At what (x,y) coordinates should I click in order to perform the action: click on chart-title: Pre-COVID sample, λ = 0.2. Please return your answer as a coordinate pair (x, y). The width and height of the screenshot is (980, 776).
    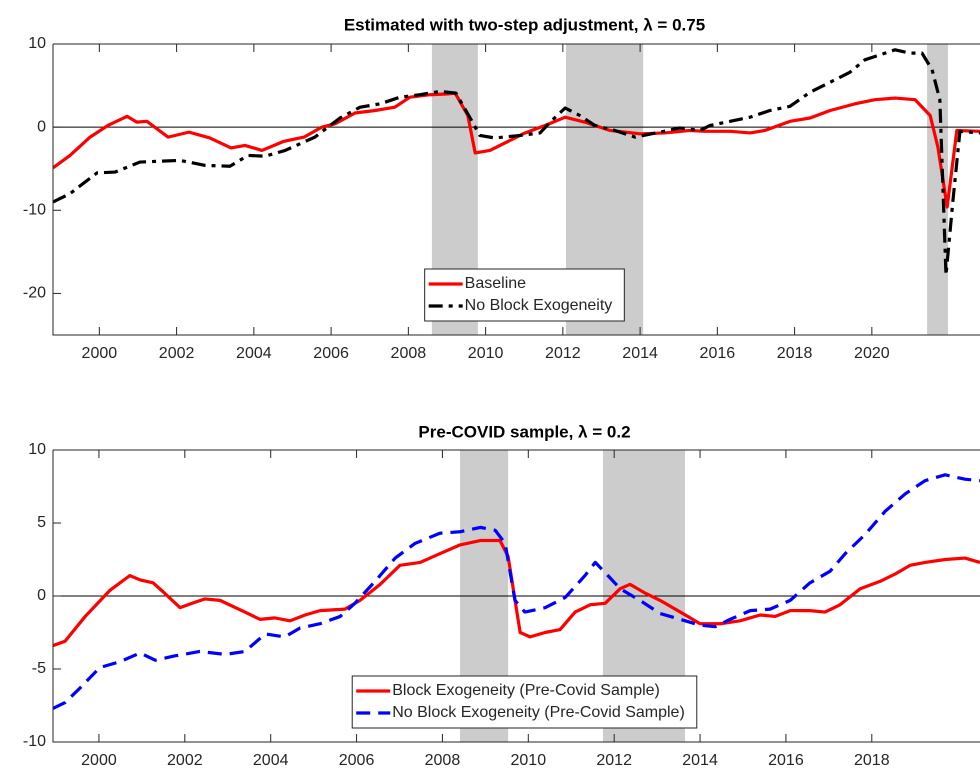
    Looking at the image, I should click on (524, 431).